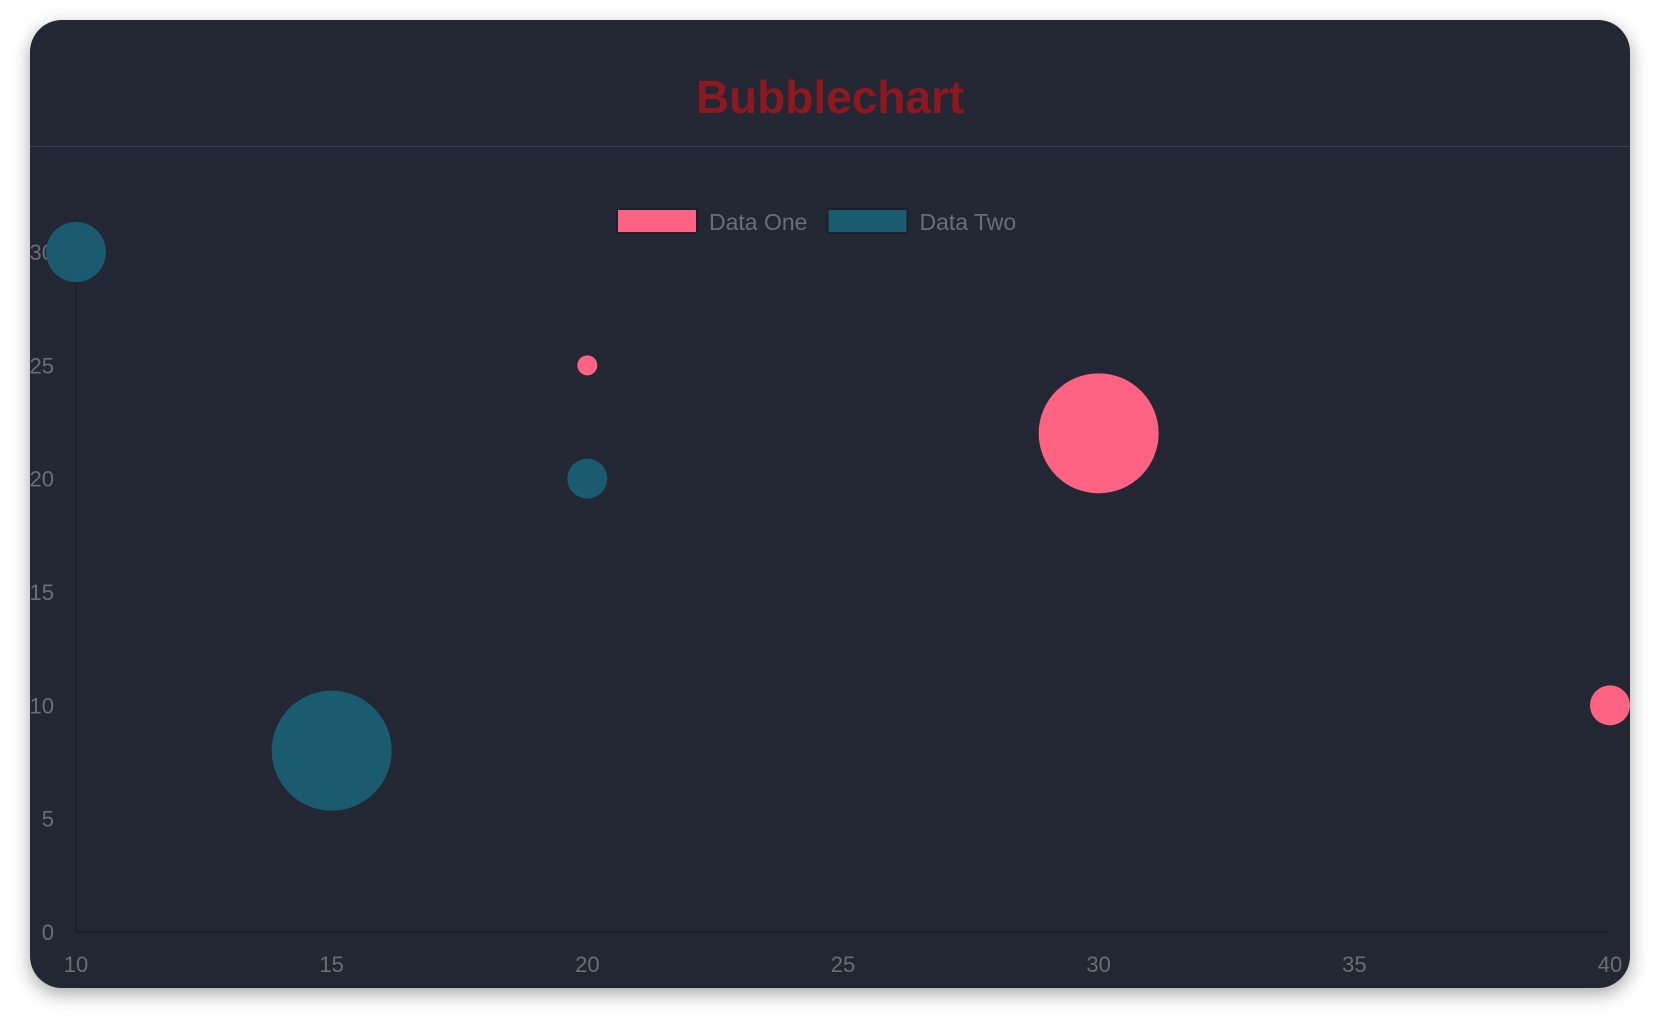 The width and height of the screenshot is (1662, 1016). Describe the element at coordinates (42, 592) in the screenshot. I see `y-tick-label: 15` at that location.